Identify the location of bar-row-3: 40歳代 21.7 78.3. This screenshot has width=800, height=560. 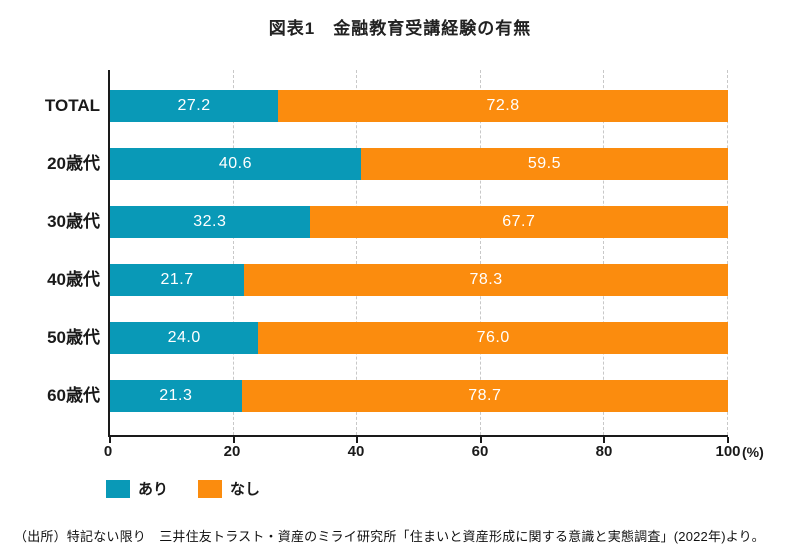
(387, 280).